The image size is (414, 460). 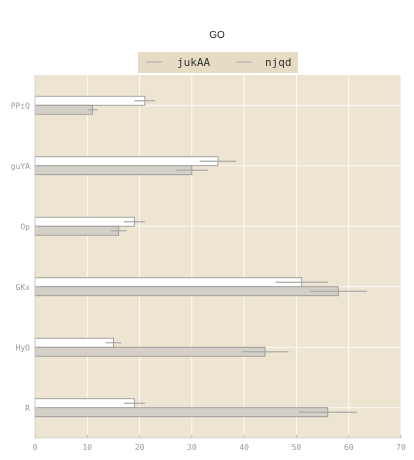 I want to click on bar-jukAA-Op, so click(x=84, y=221).